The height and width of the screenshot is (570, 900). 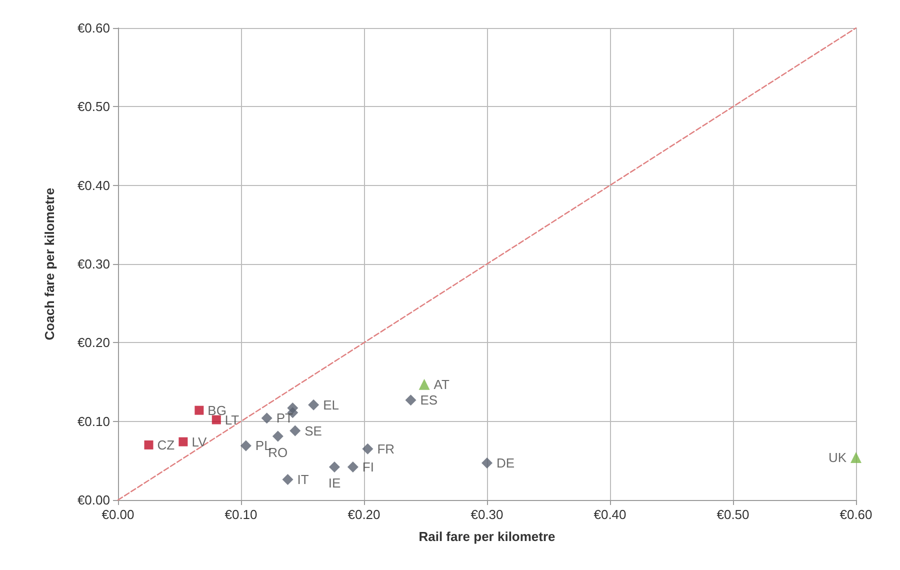 I want to click on x-tick-label: €0.40, so click(x=610, y=514).